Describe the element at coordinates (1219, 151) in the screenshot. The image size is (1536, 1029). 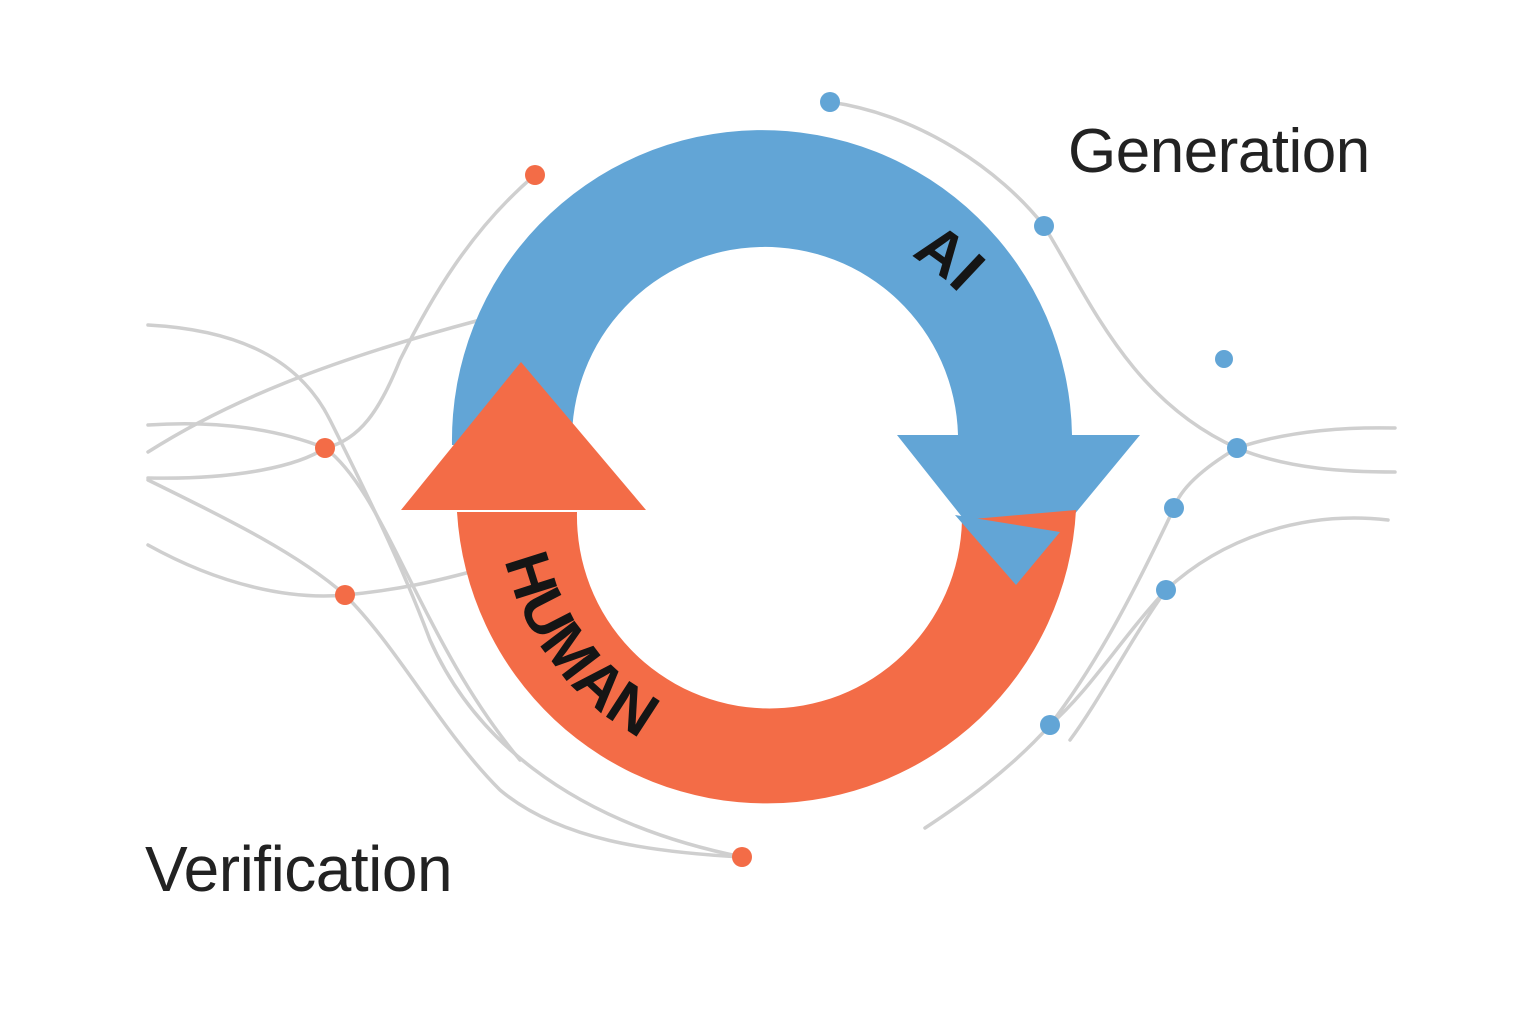
I see `generation-label: Generation` at that location.